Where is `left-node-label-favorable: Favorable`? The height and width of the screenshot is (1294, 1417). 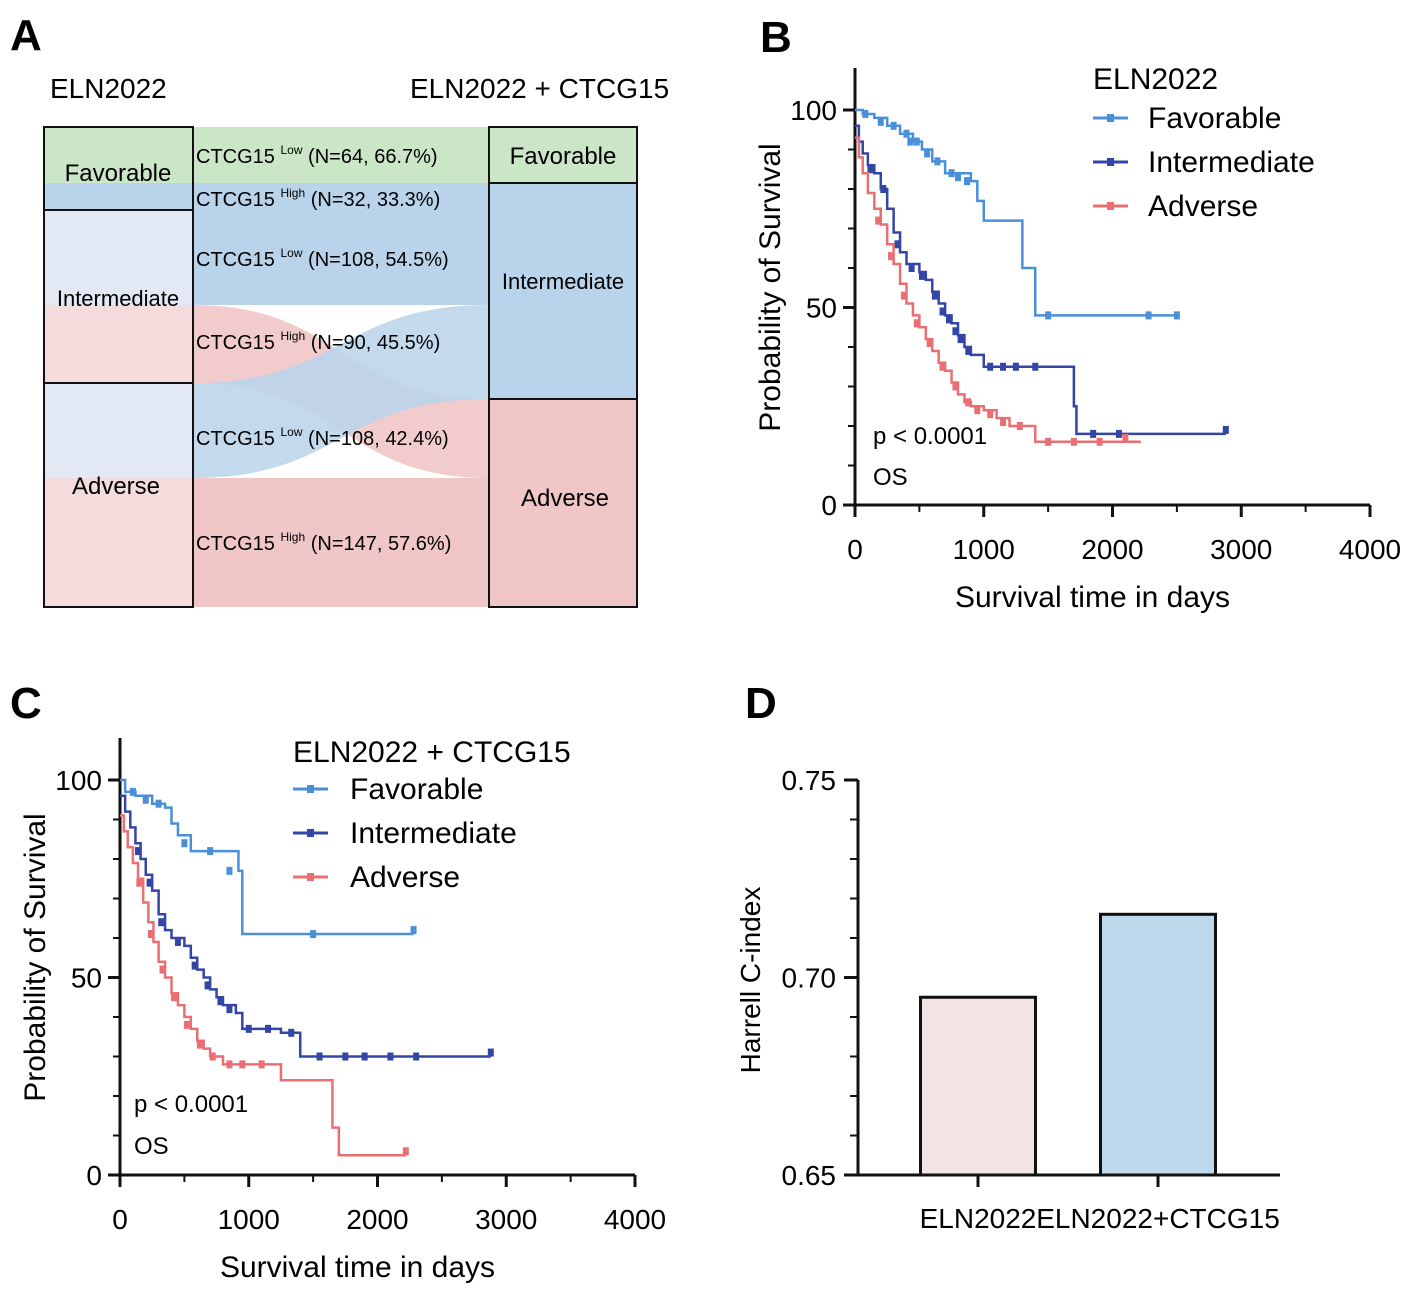 left-node-label-favorable: Favorable is located at coordinates (118, 173).